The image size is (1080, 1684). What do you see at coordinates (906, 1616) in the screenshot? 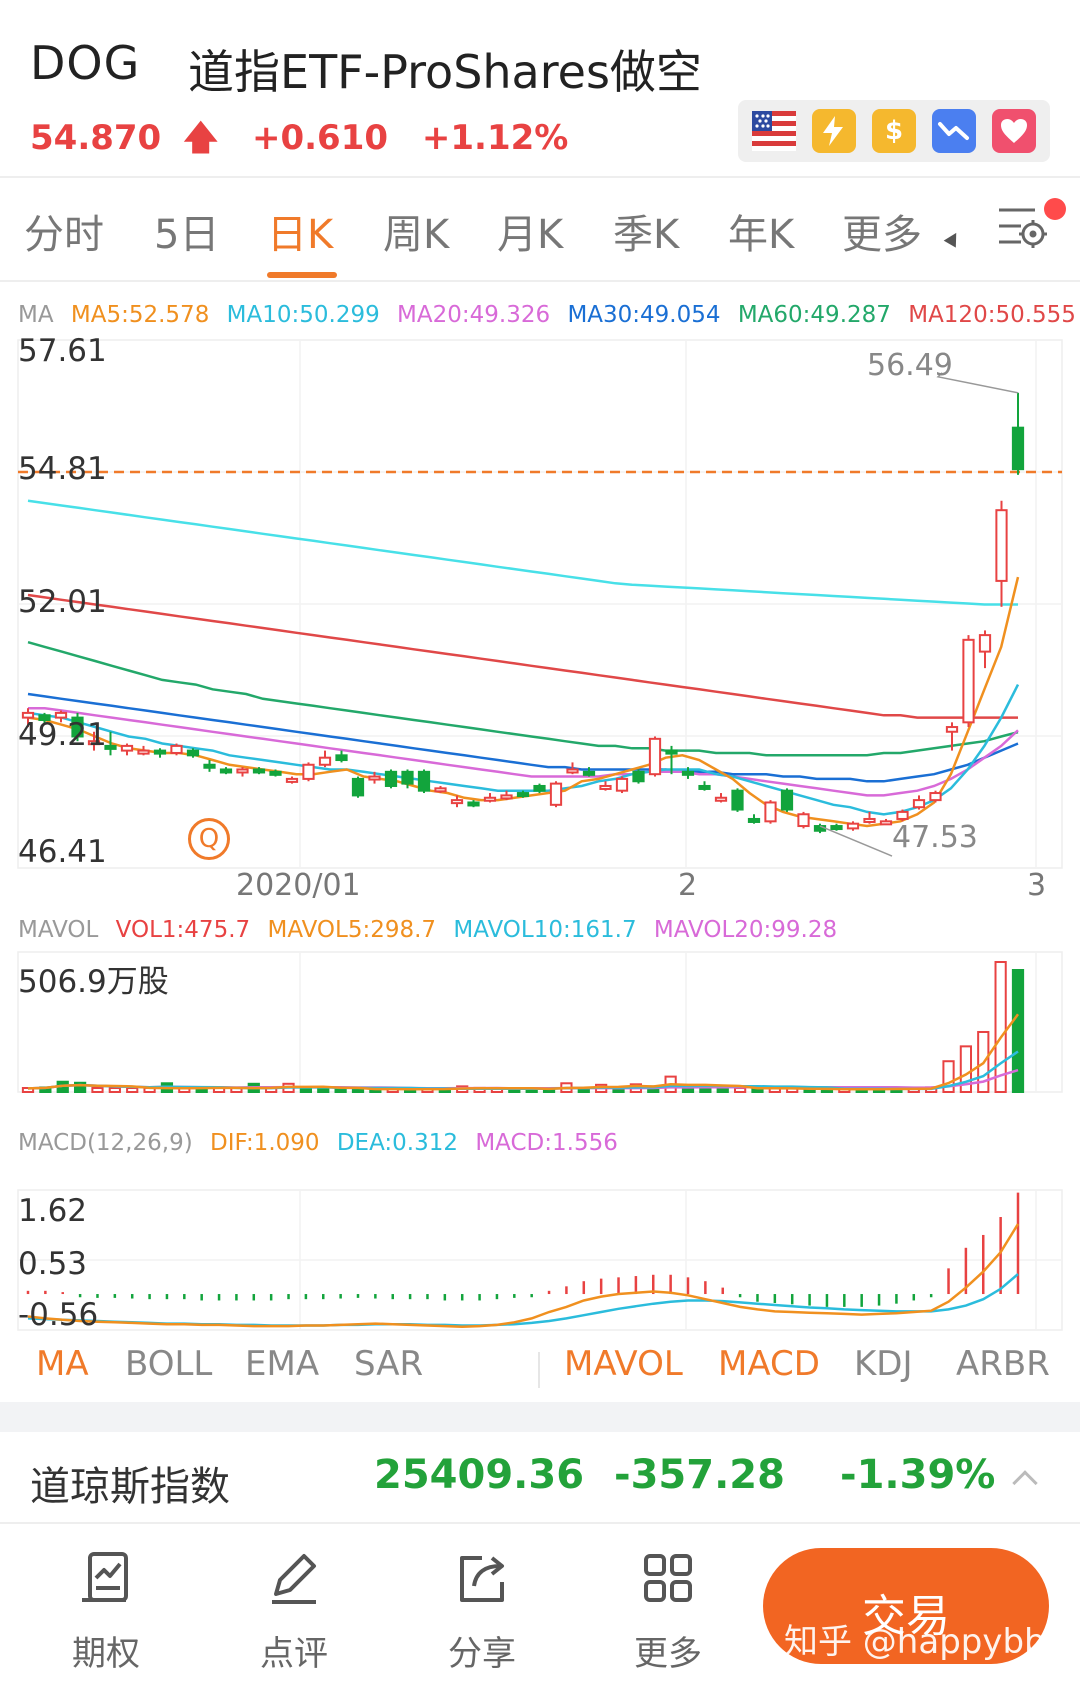
I see `trade-label: 交易` at bounding box center [906, 1616].